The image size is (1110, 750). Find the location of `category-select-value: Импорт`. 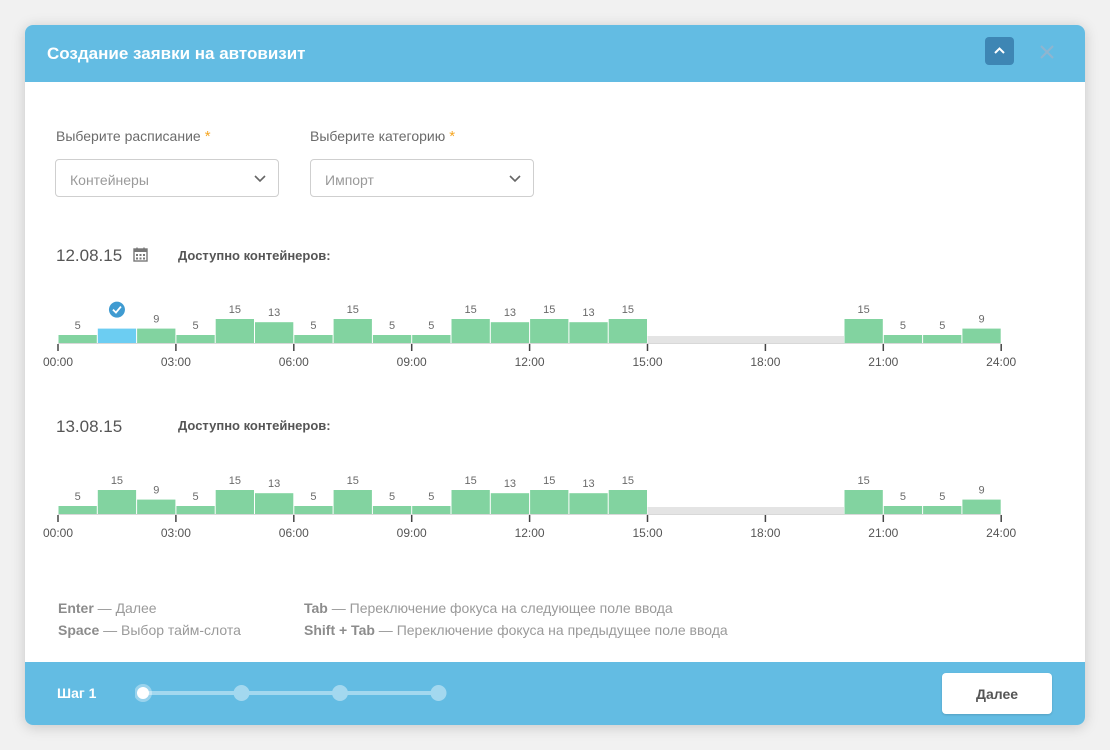

category-select-value: Импорт is located at coordinates (349, 180).